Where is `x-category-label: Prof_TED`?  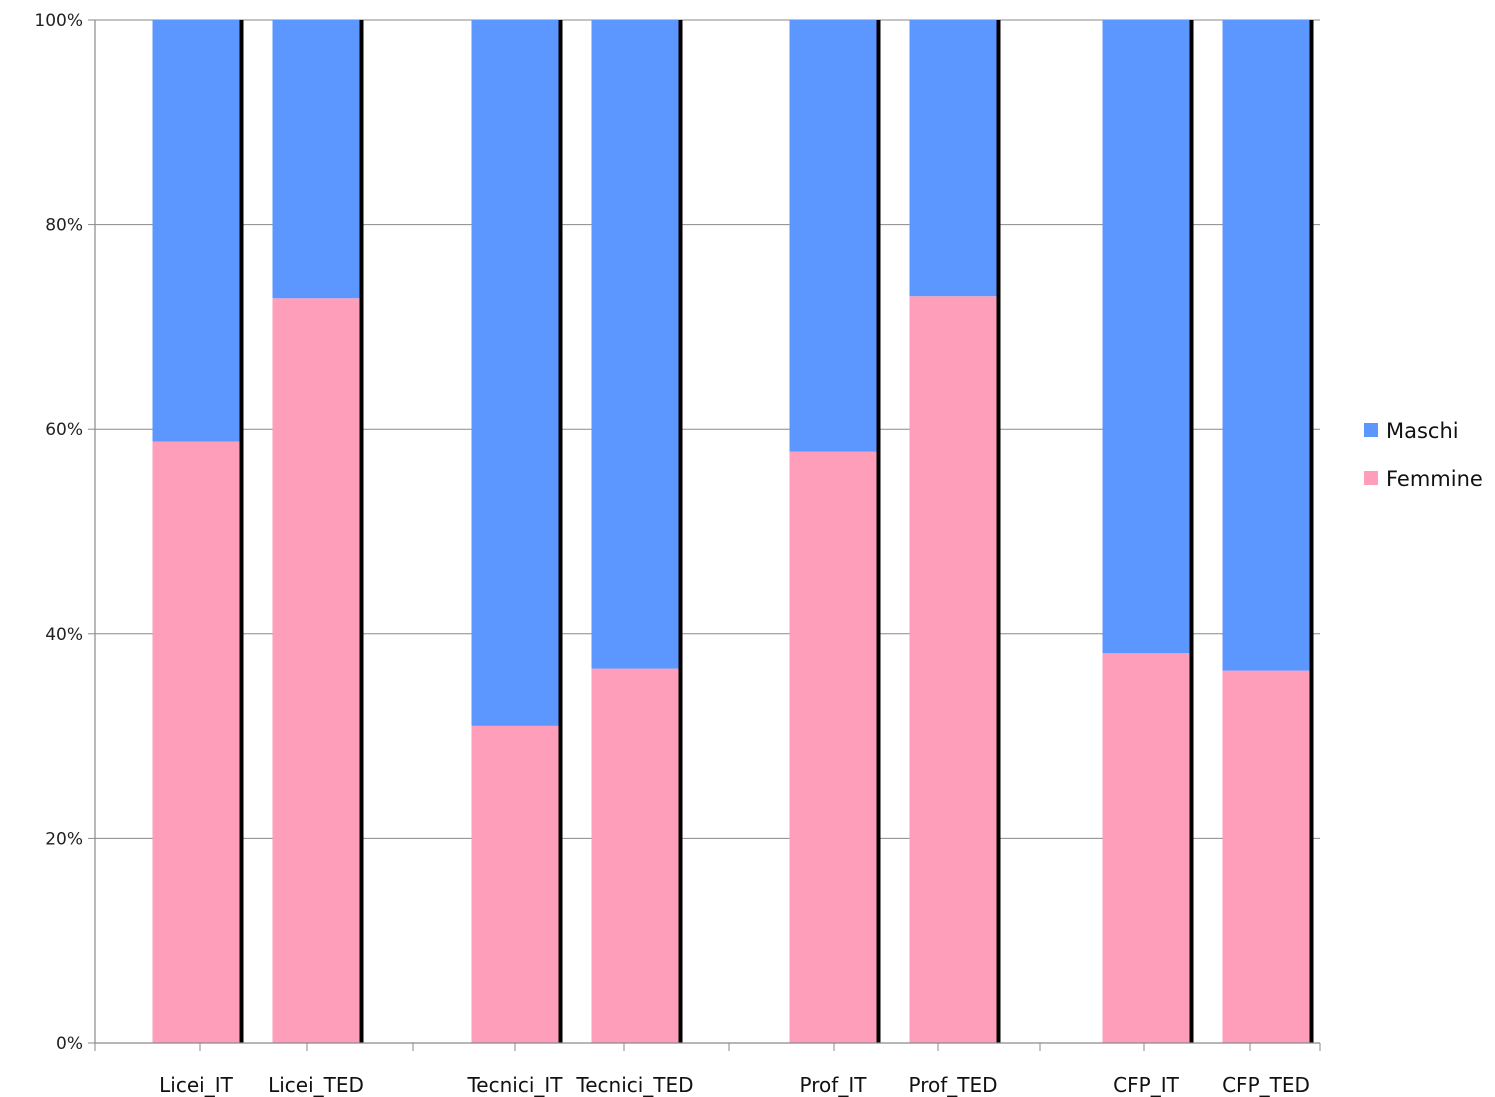 x-category-label: Prof_TED is located at coordinates (952, 1085).